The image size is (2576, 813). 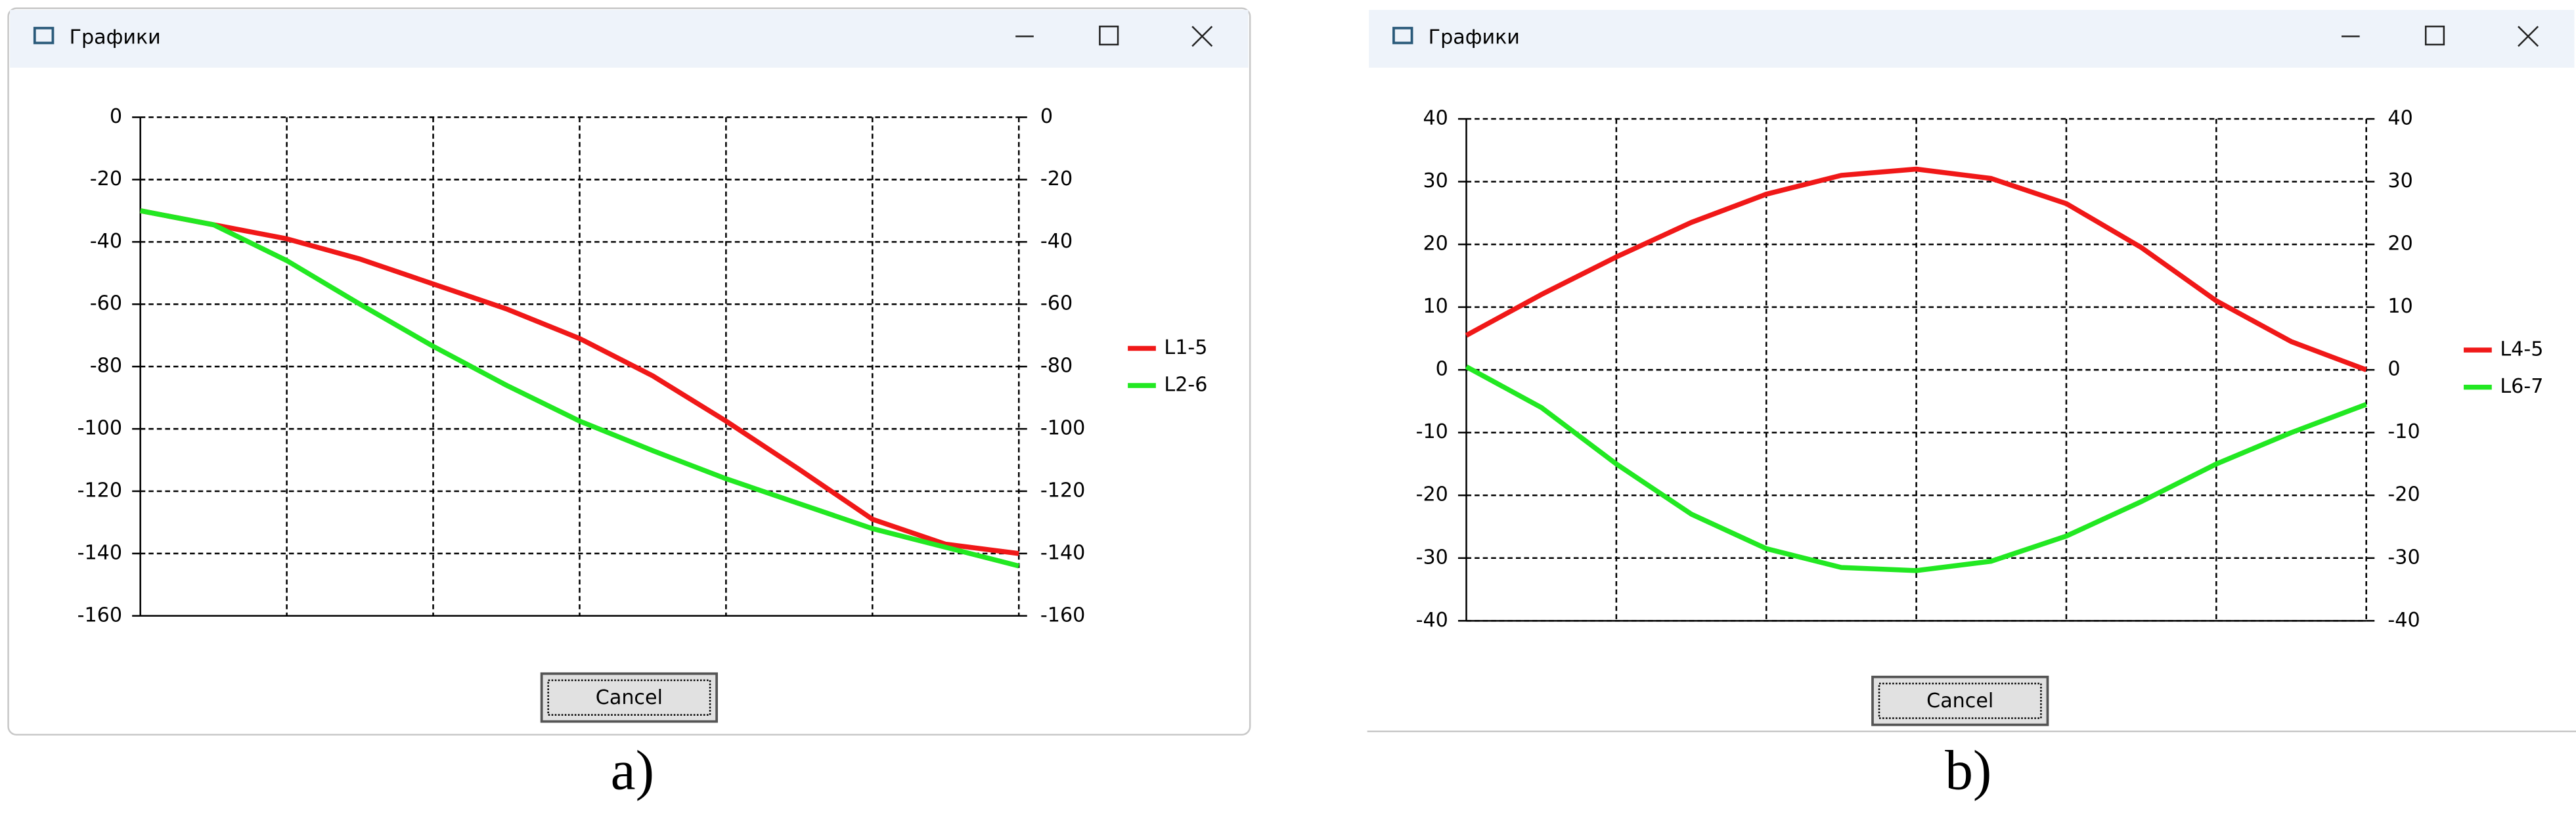 I want to click on y2-tick-label: -120, so click(x=1062, y=490).